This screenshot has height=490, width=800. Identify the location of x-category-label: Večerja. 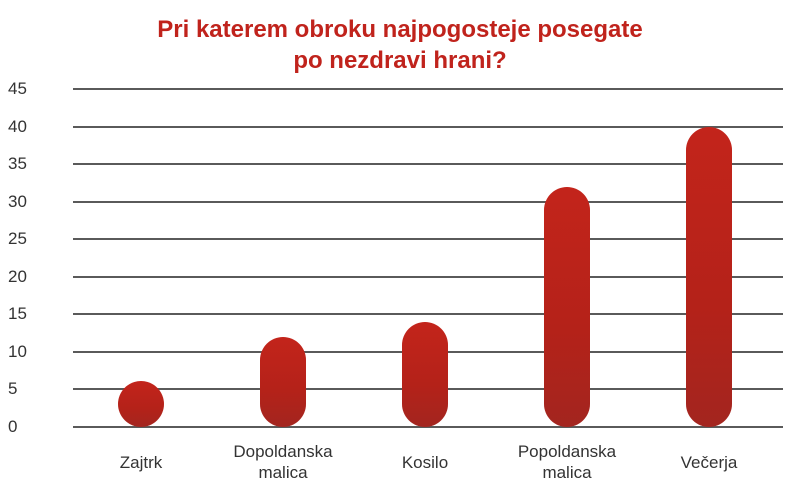
(709, 462).